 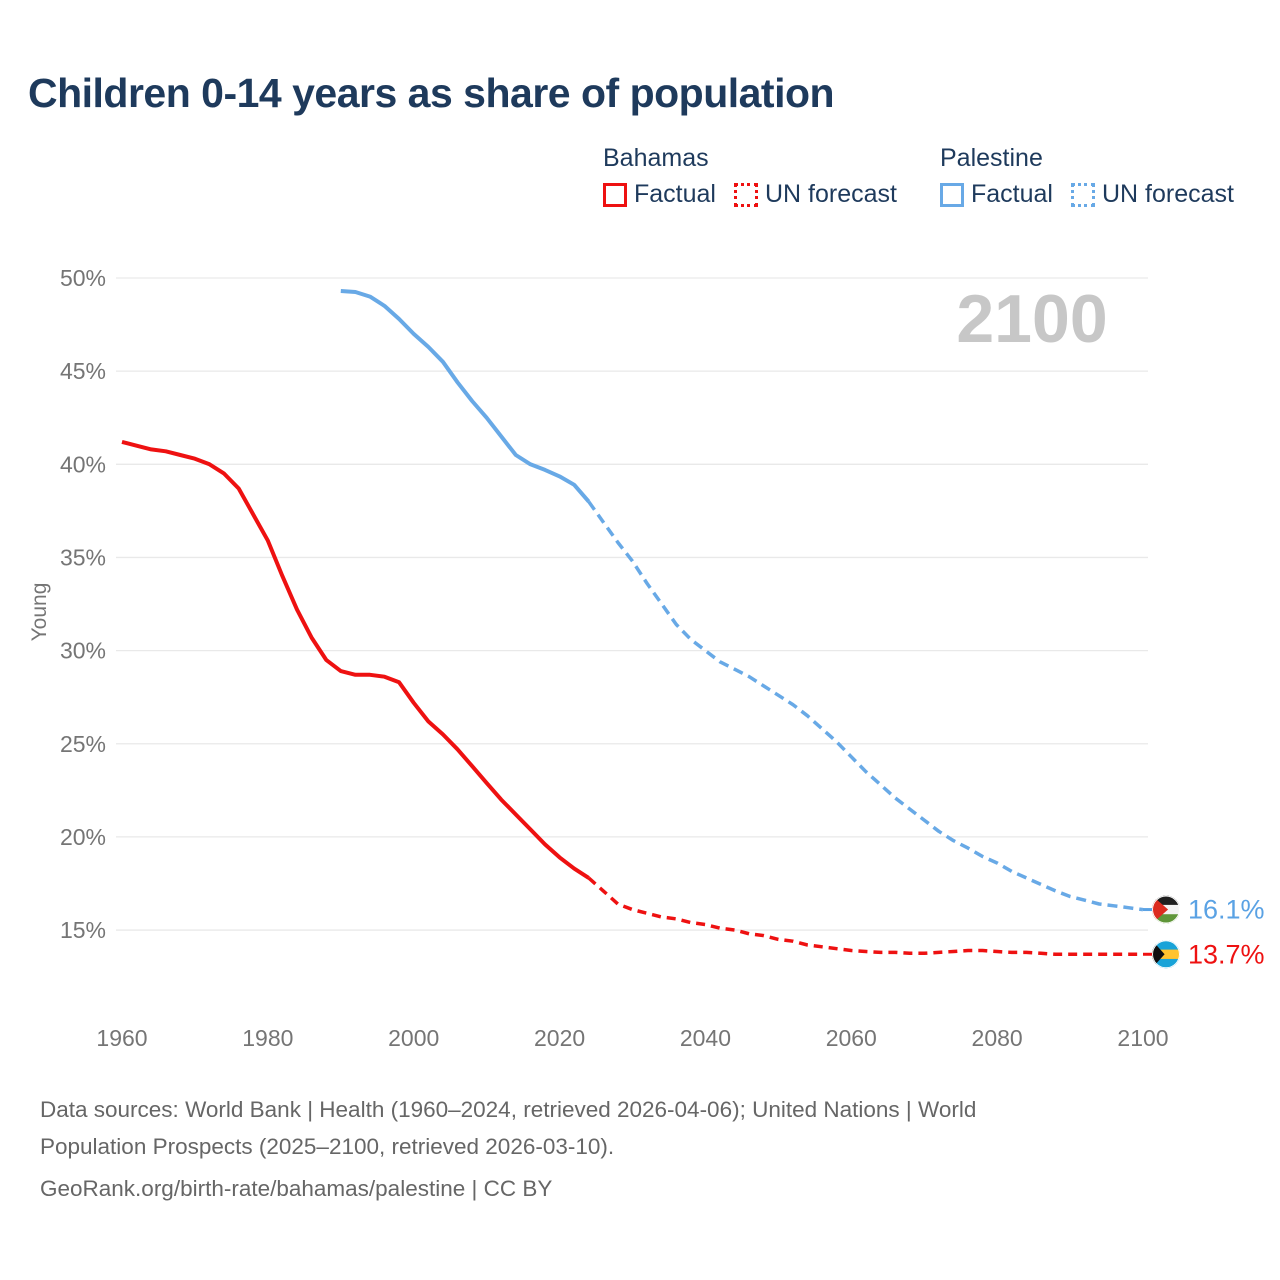 What do you see at coordinates (1166, 909) in the screenshot?
I see `palestine-flag-icon` at bounding box center [1166, 909].